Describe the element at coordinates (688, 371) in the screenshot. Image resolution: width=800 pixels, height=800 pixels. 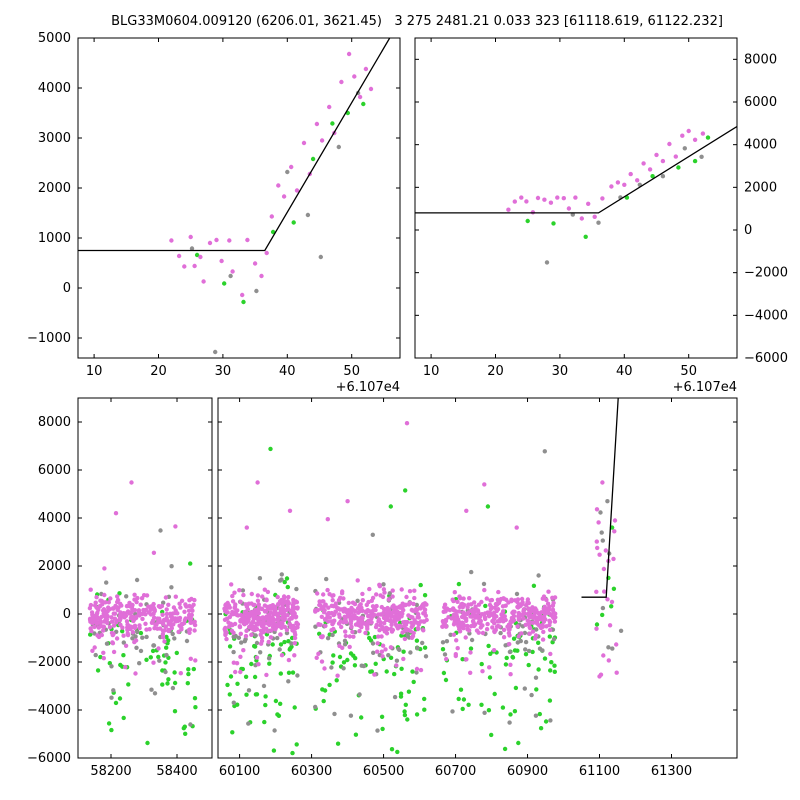
I see `x-tick-label: 50` at that location.